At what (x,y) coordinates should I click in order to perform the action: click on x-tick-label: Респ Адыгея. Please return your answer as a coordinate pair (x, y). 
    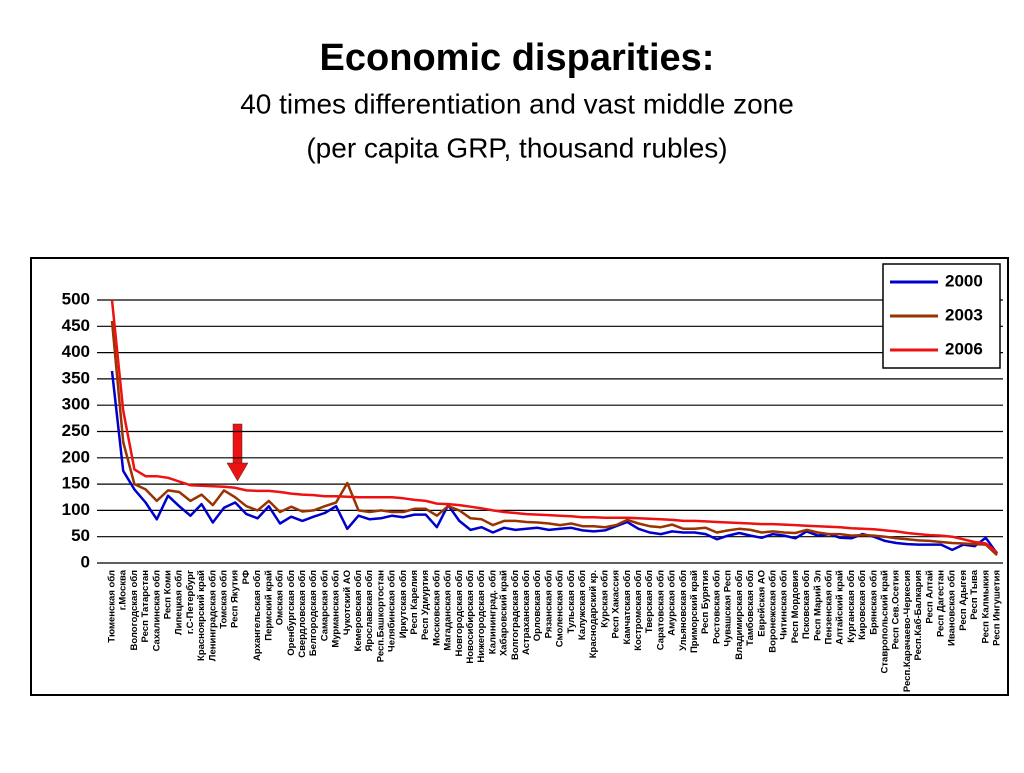
    Looking at the image, I should click on (963, 600).